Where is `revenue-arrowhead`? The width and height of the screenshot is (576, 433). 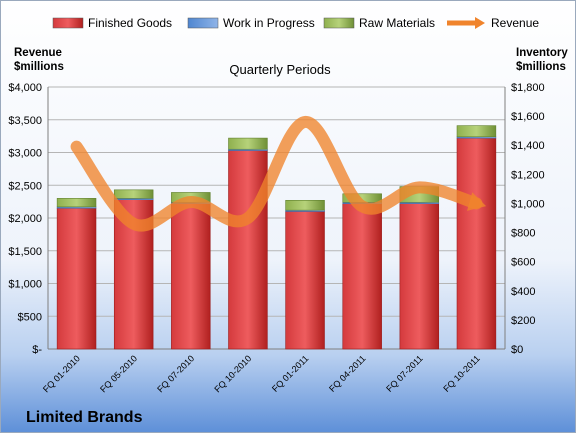
revenue-arrowhead is located at coordinates (477, 201).